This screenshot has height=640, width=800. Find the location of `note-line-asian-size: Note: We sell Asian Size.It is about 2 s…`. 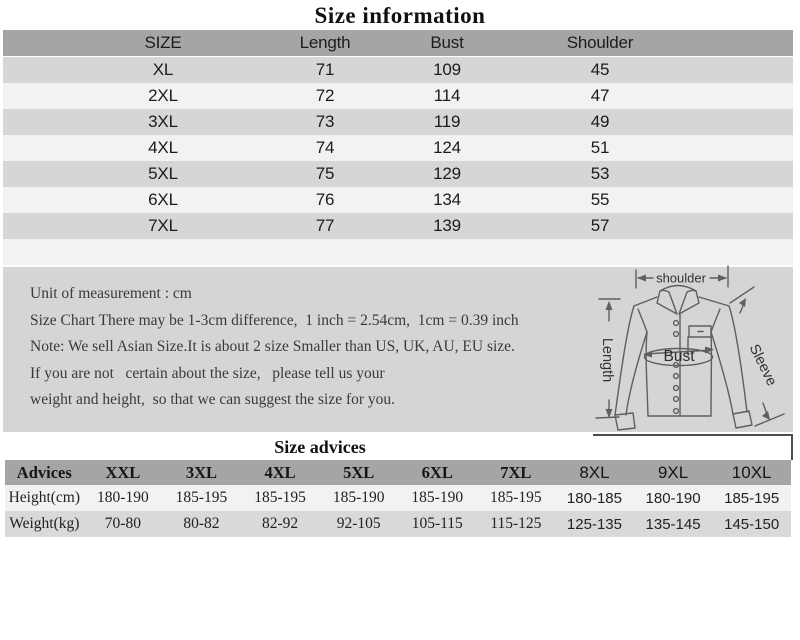

note-line-asian-size: Note: We sell Asian Size.It is about 2 s… is located at coordinates (272, 347).